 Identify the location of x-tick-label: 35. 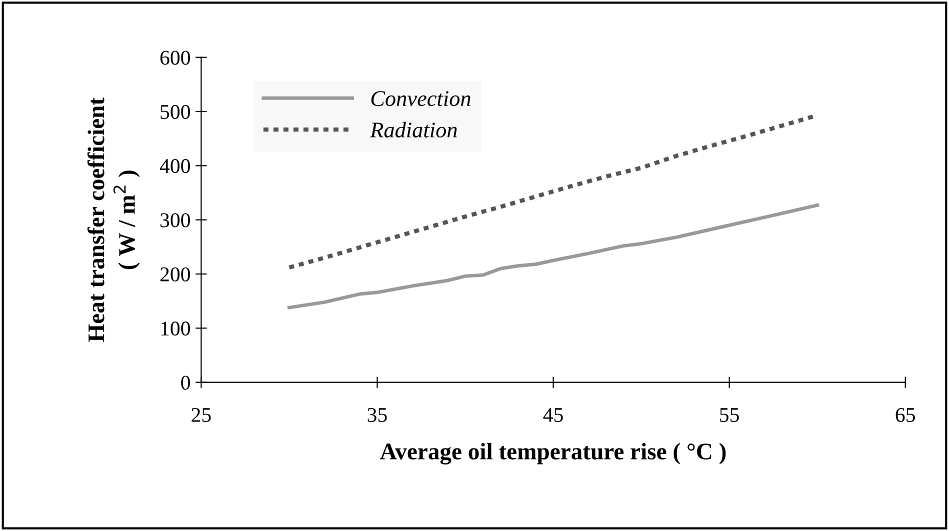
(377, 415).